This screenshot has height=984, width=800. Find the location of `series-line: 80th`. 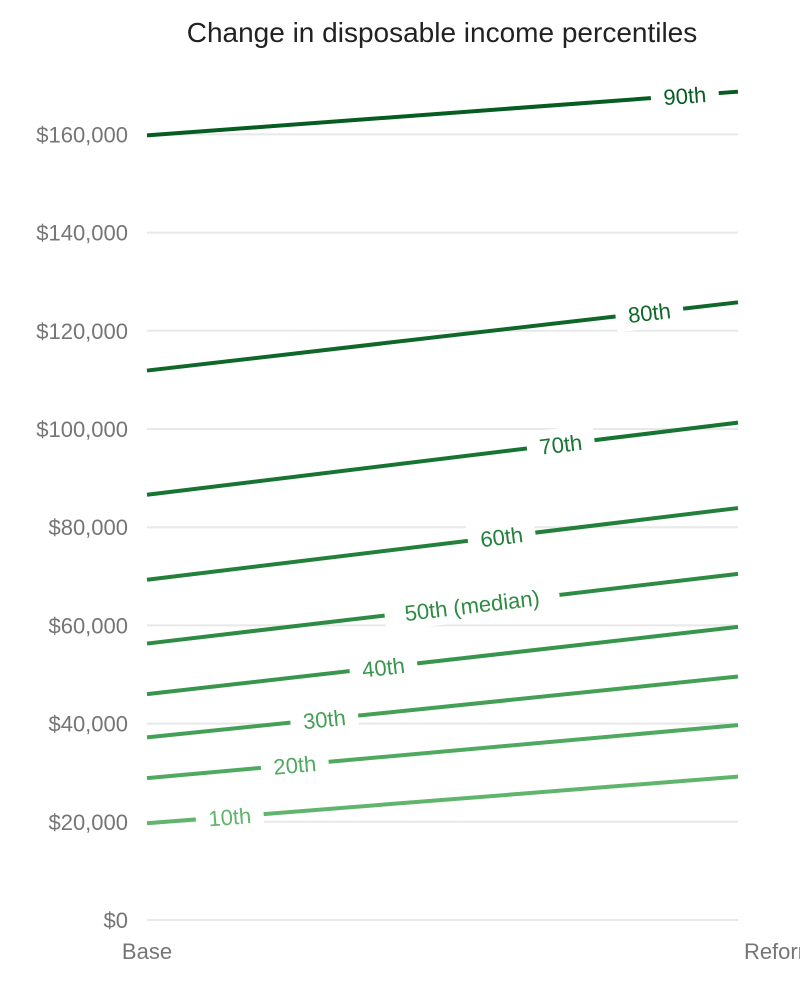

series-line: 80th is located at coordinates (442, 332).